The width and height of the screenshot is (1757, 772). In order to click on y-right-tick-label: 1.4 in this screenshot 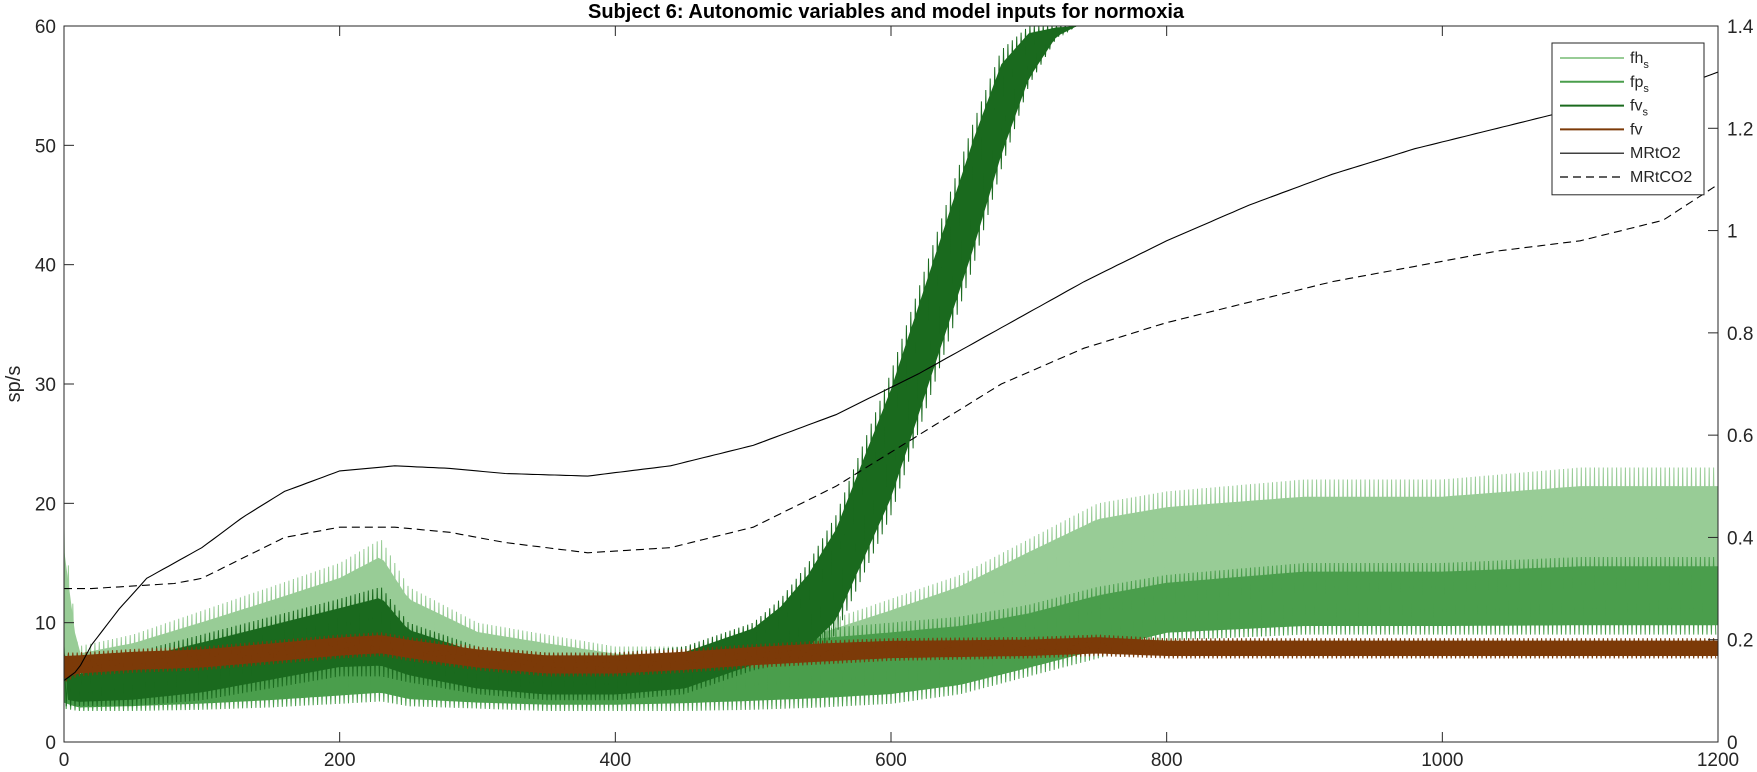, I will do `click(1740, 27)`.